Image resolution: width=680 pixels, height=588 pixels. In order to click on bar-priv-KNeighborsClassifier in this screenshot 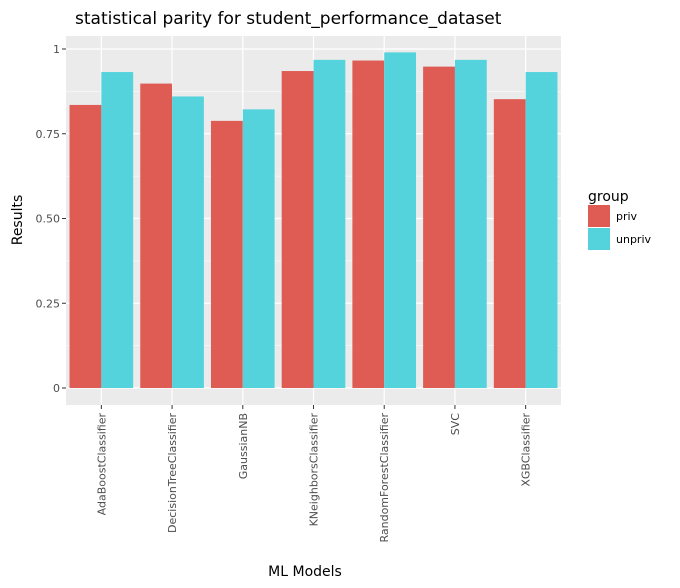, I will do `click(297, 229)`.